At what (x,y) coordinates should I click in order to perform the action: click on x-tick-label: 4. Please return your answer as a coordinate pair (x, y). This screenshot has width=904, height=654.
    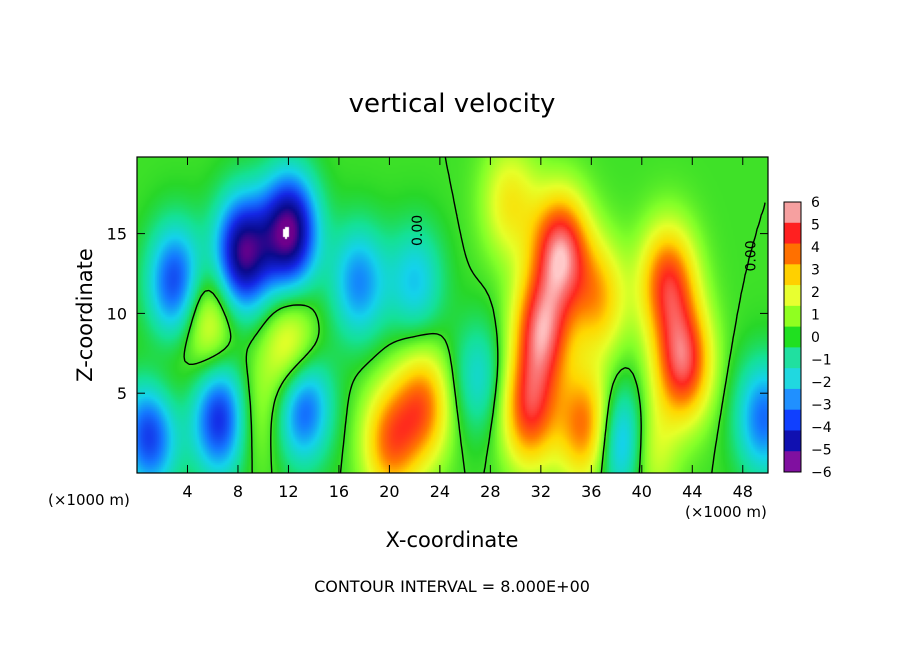
    Looking at the image, I should click on (187, 491).